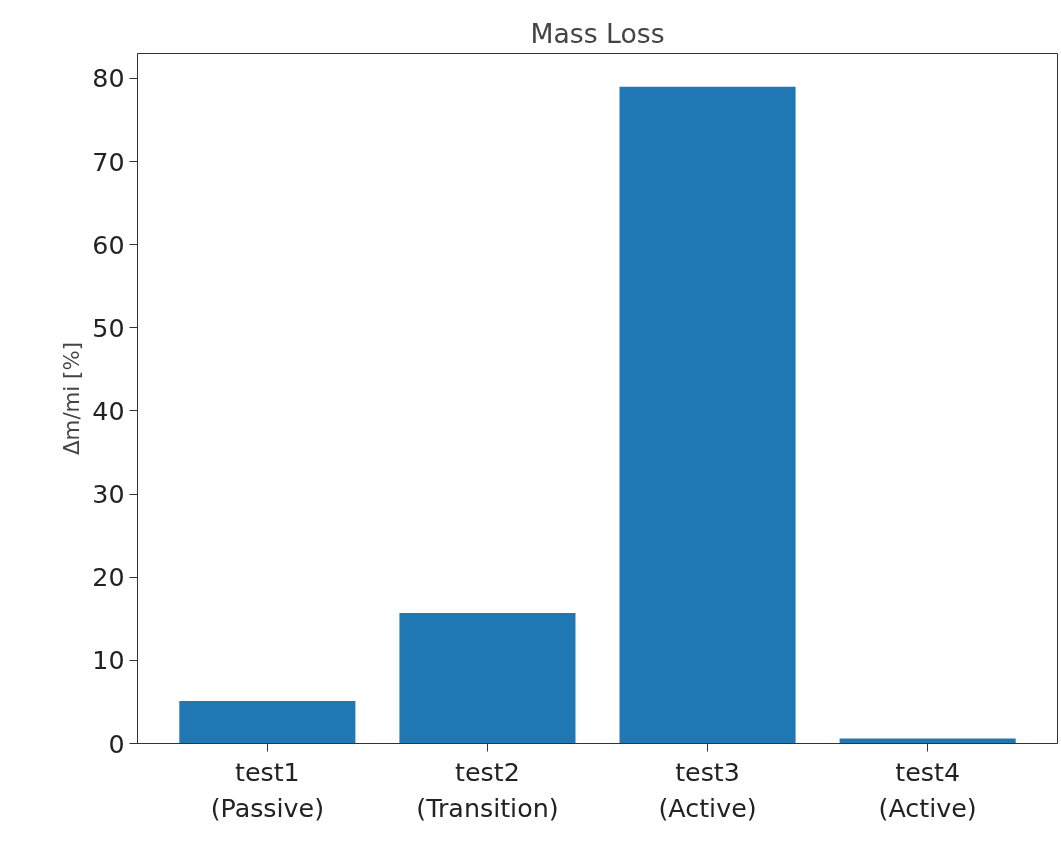 The width and height of the screenshot is (1061, 861). I want to click on x-tick-label: test3 (Active), so click(707, 789).